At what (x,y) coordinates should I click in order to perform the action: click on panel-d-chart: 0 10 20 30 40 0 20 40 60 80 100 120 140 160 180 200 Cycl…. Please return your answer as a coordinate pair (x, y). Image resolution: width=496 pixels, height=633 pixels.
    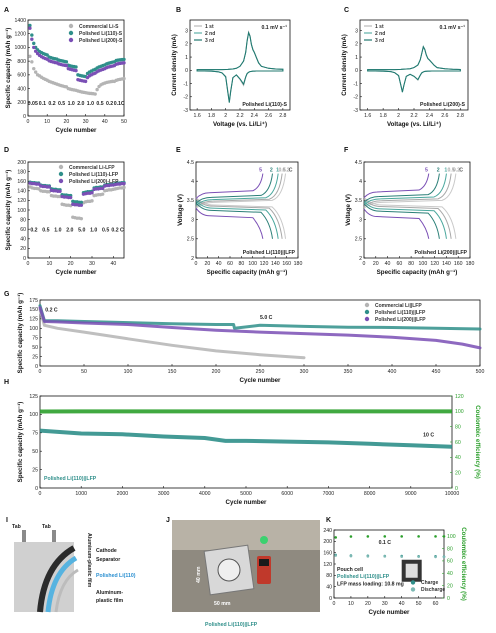
    Looking at the image, I should click on (65, 211).